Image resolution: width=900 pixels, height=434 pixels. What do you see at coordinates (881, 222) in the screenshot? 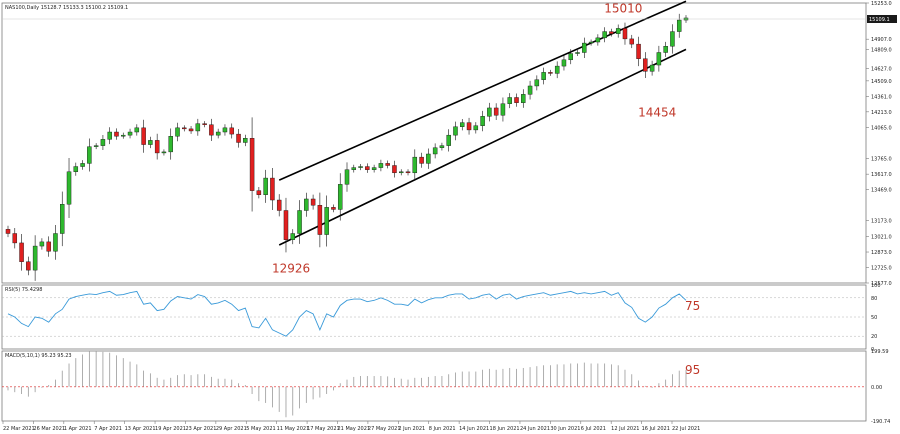
I see `price-y-tick-label: 13173.0` at bounding box center [881, 222].